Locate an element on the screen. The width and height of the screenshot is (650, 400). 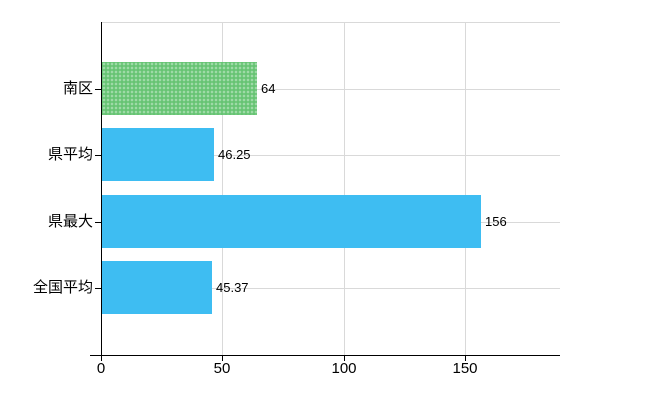
x-axis-line is located at coordinates (325, 355).